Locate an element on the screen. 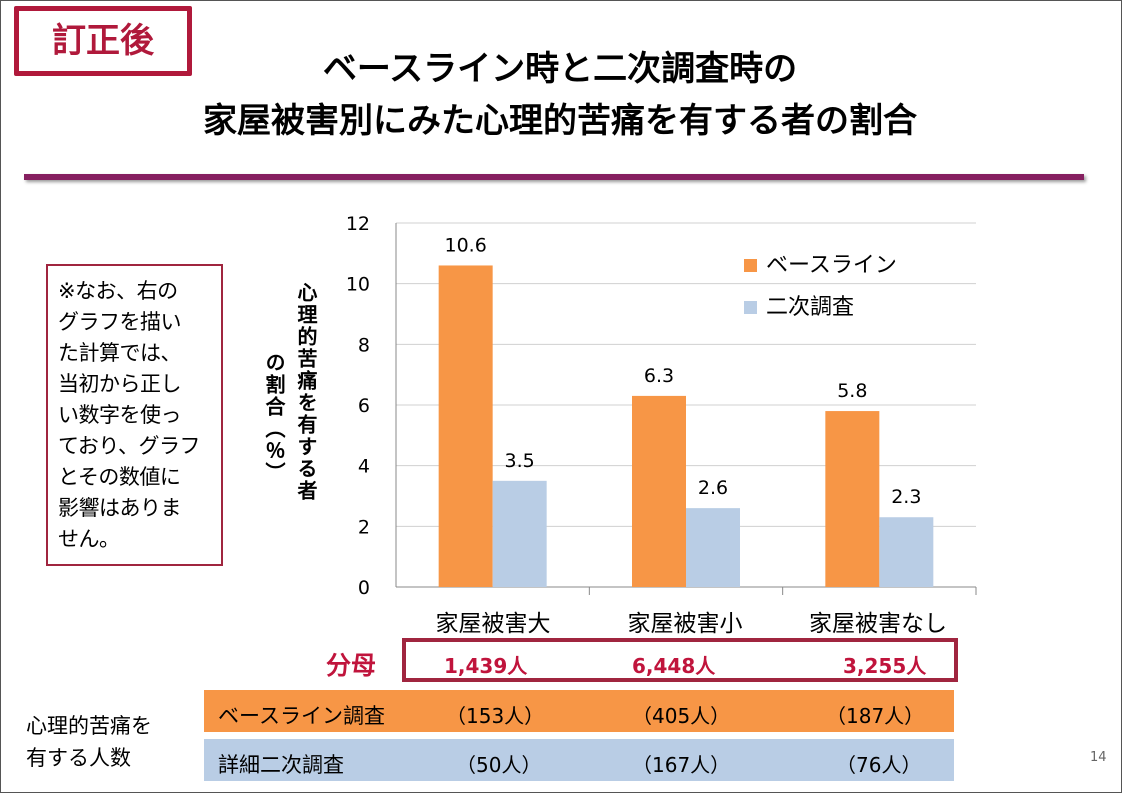  data-label: 2.3 is located at coordinates (906, 497).